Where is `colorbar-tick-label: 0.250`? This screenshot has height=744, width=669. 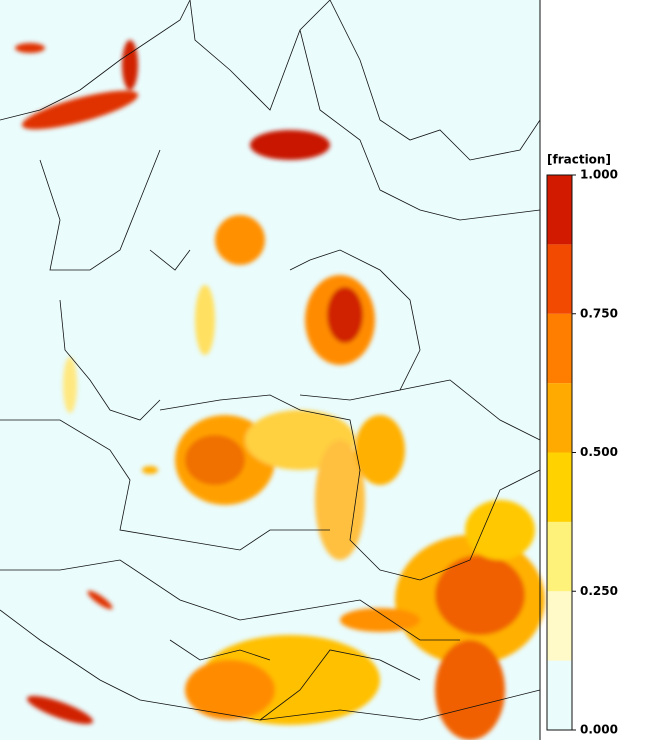
colorbar-tick-label: 0.250 is located at coordinates (599, 591).